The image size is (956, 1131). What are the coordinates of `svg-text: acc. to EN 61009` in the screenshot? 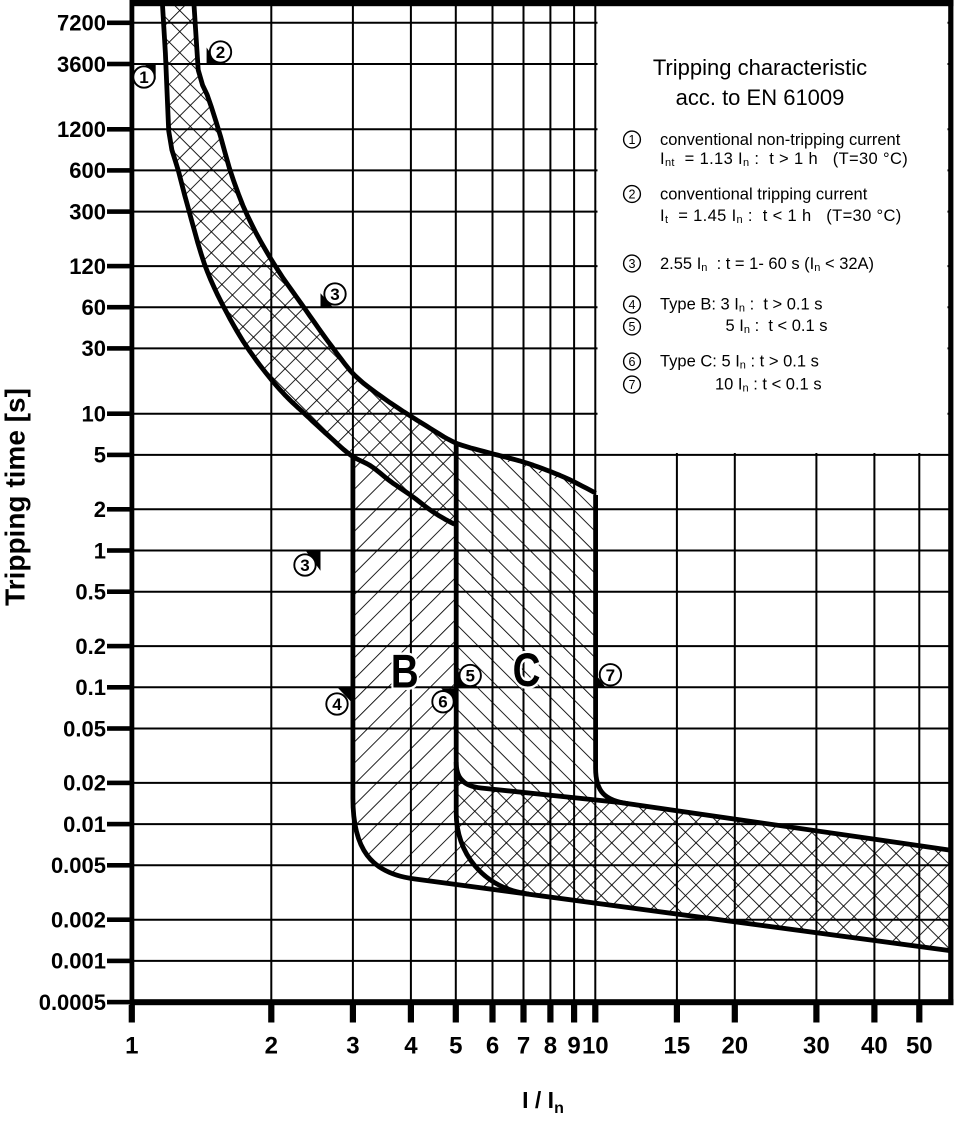 It's located at (760, 97).